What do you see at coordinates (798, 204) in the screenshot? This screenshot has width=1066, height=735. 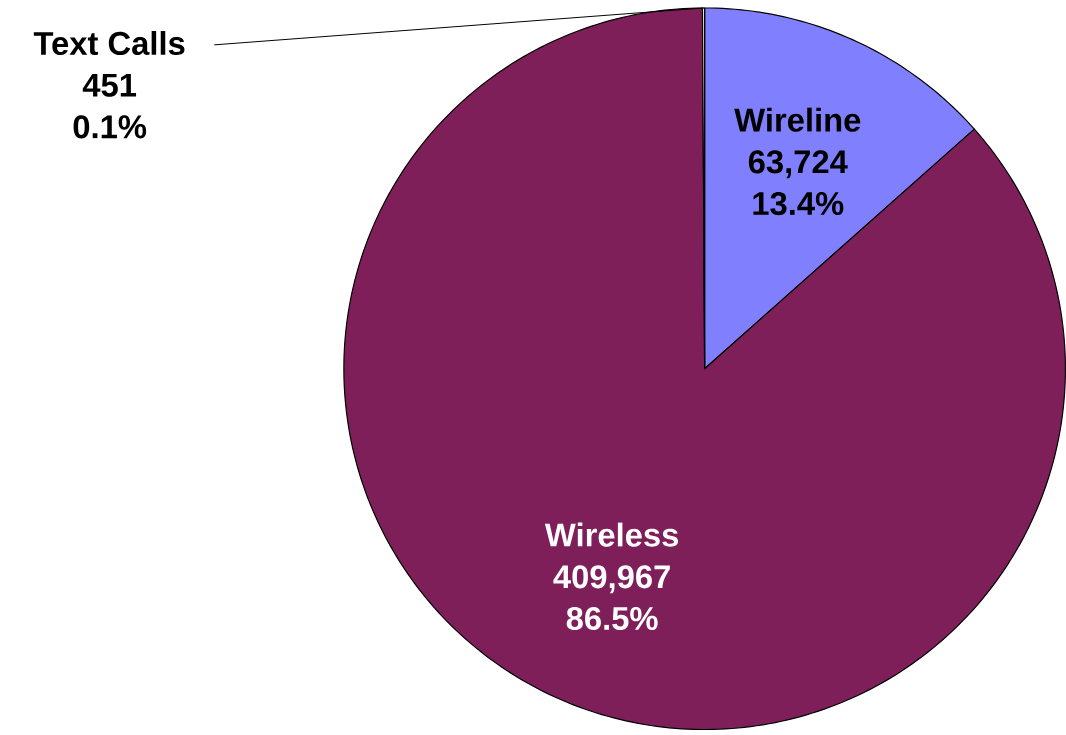 I see `text: 13.4%` at bounding box center [798, 204].